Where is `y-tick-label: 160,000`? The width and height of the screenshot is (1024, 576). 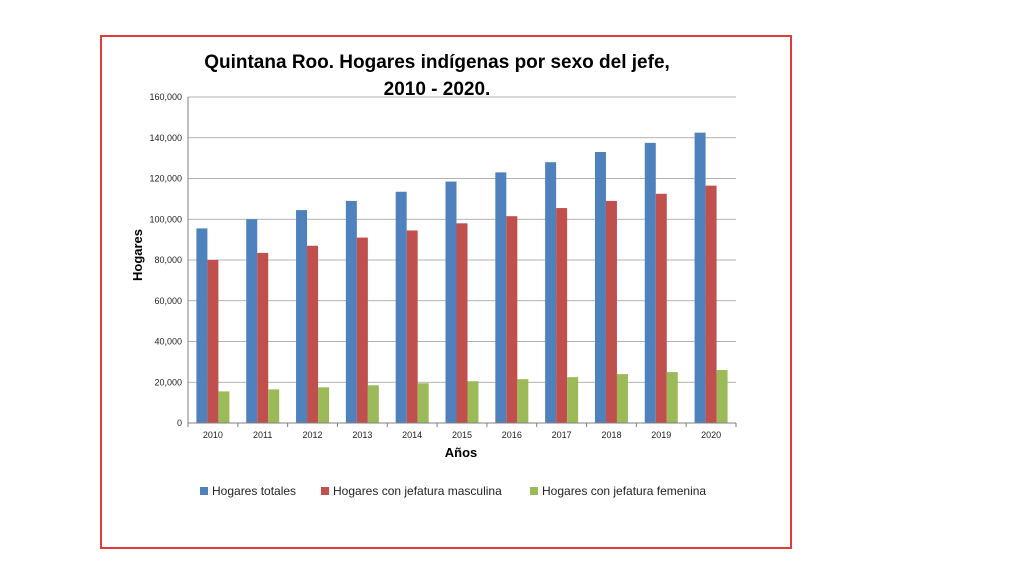
y-tick-label: 160,000 is located at coordinates (165, 97).